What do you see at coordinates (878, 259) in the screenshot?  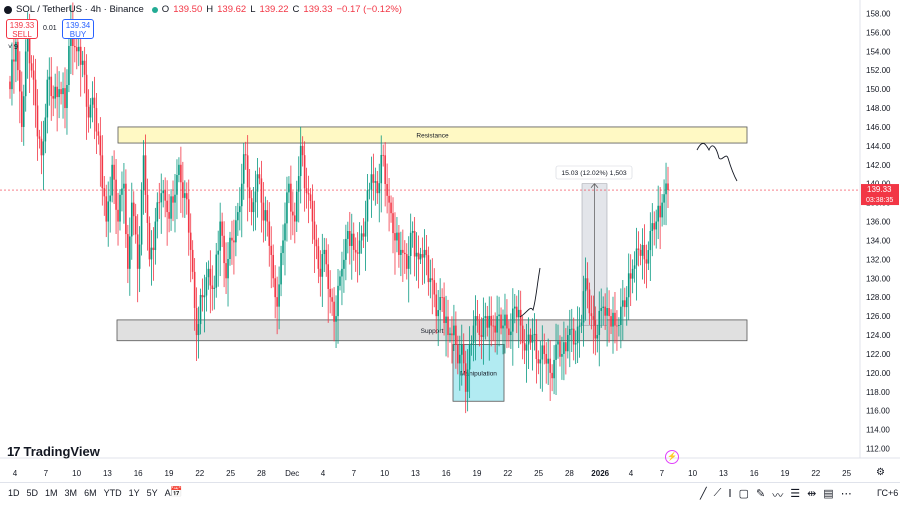 I see `y-tick-label: 132.00` at bounding box center [878, 259].